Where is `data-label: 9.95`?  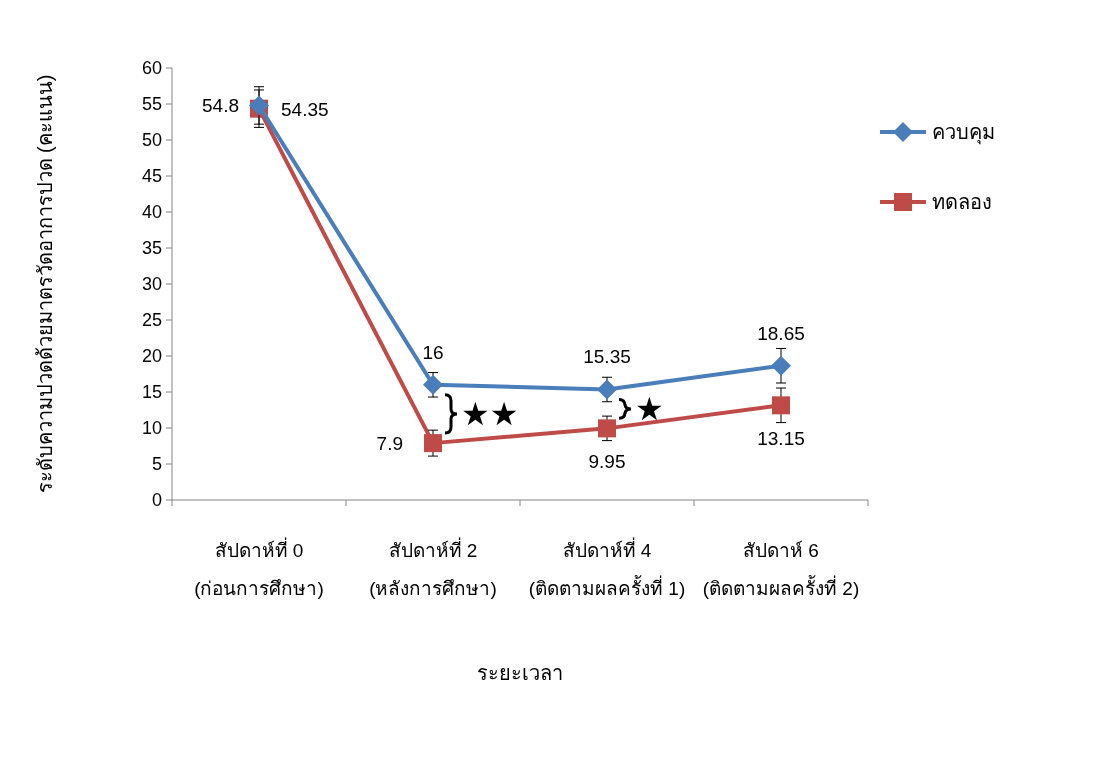
data-label: 9.95 is located at coordinates (607, 462).